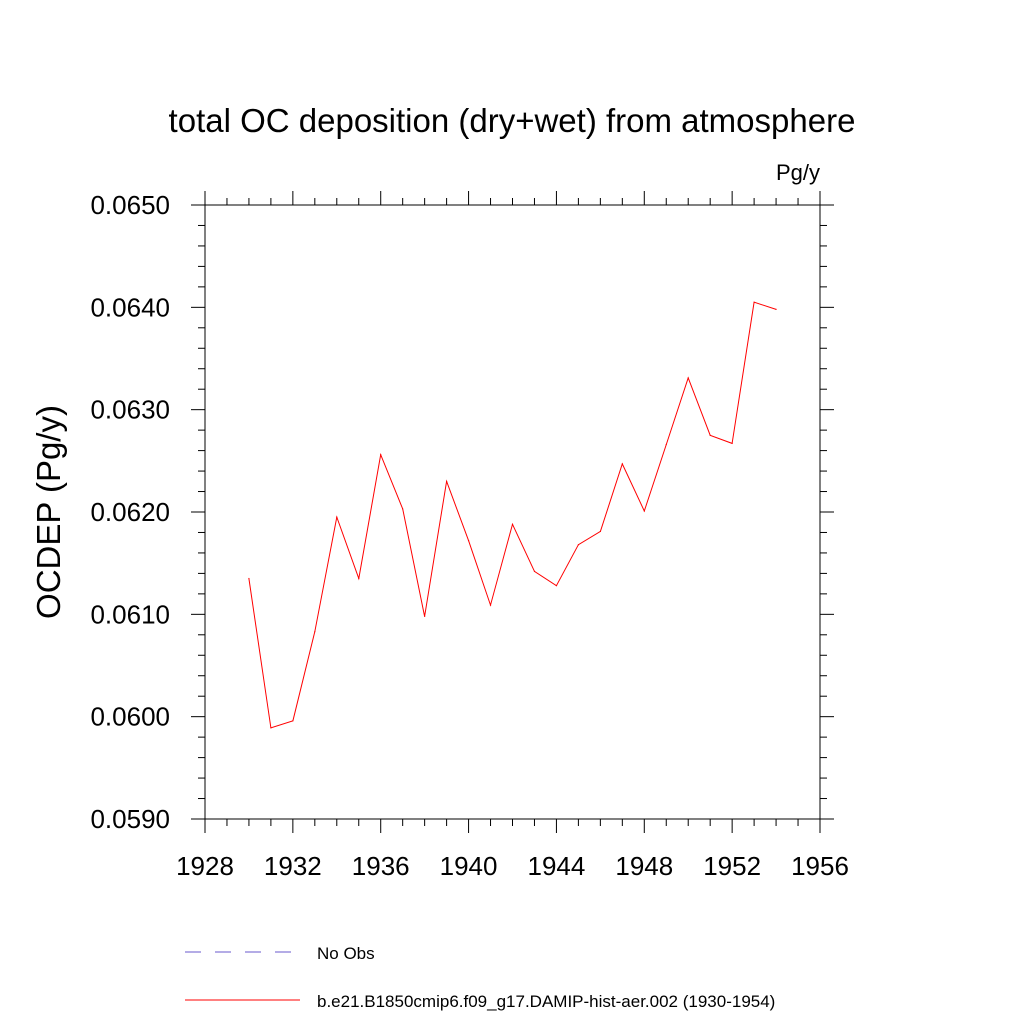  Describe the element at coordinates (346, 953) in the screenshot. I see `legend-label-0: No Obs` at that location.